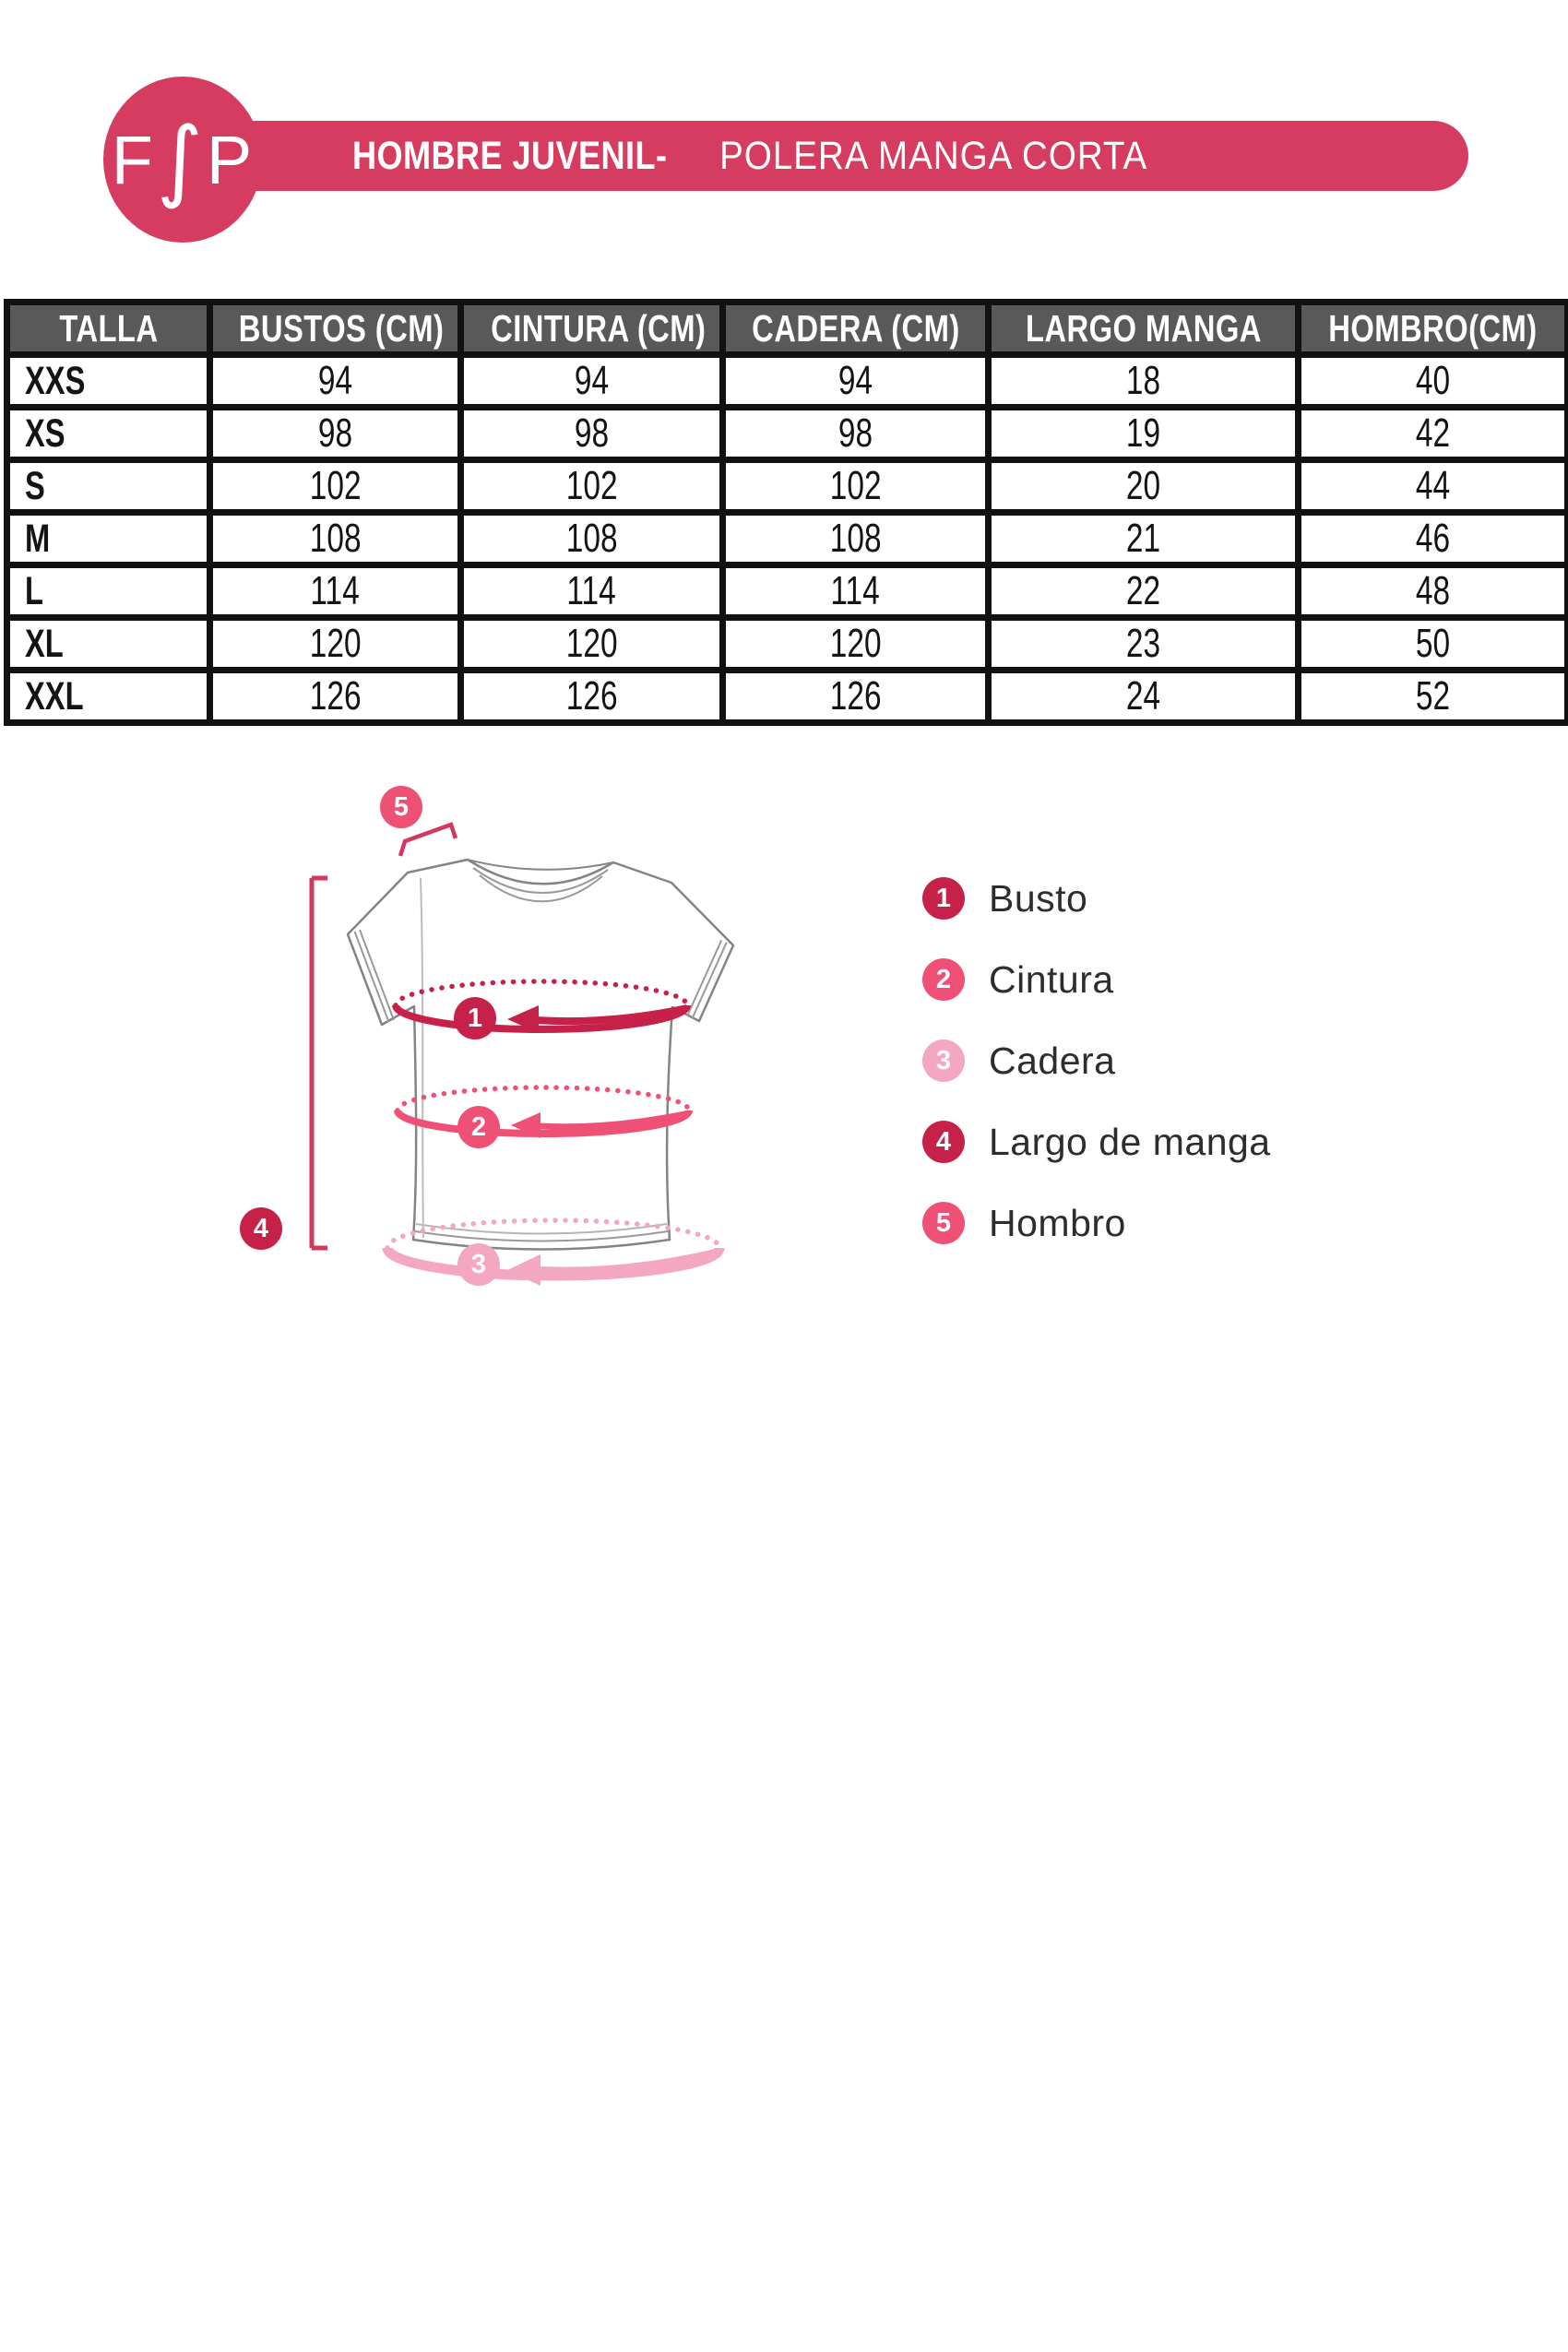  I want to click on legend-item-cintura: 2 Cintura, so click(1096, 979).